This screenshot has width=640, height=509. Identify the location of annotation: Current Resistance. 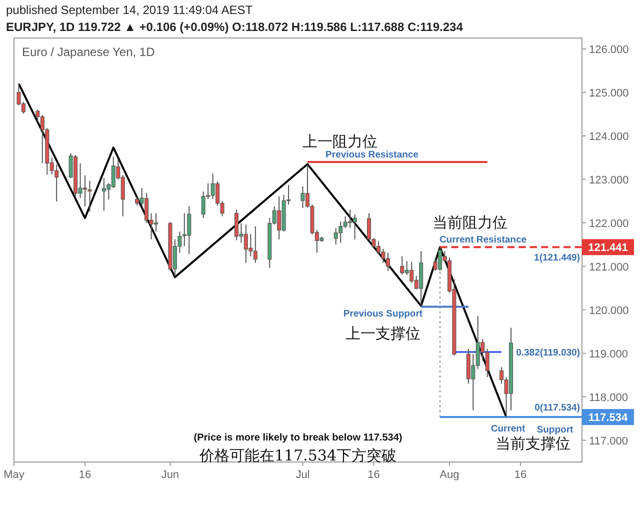
(483, 240).